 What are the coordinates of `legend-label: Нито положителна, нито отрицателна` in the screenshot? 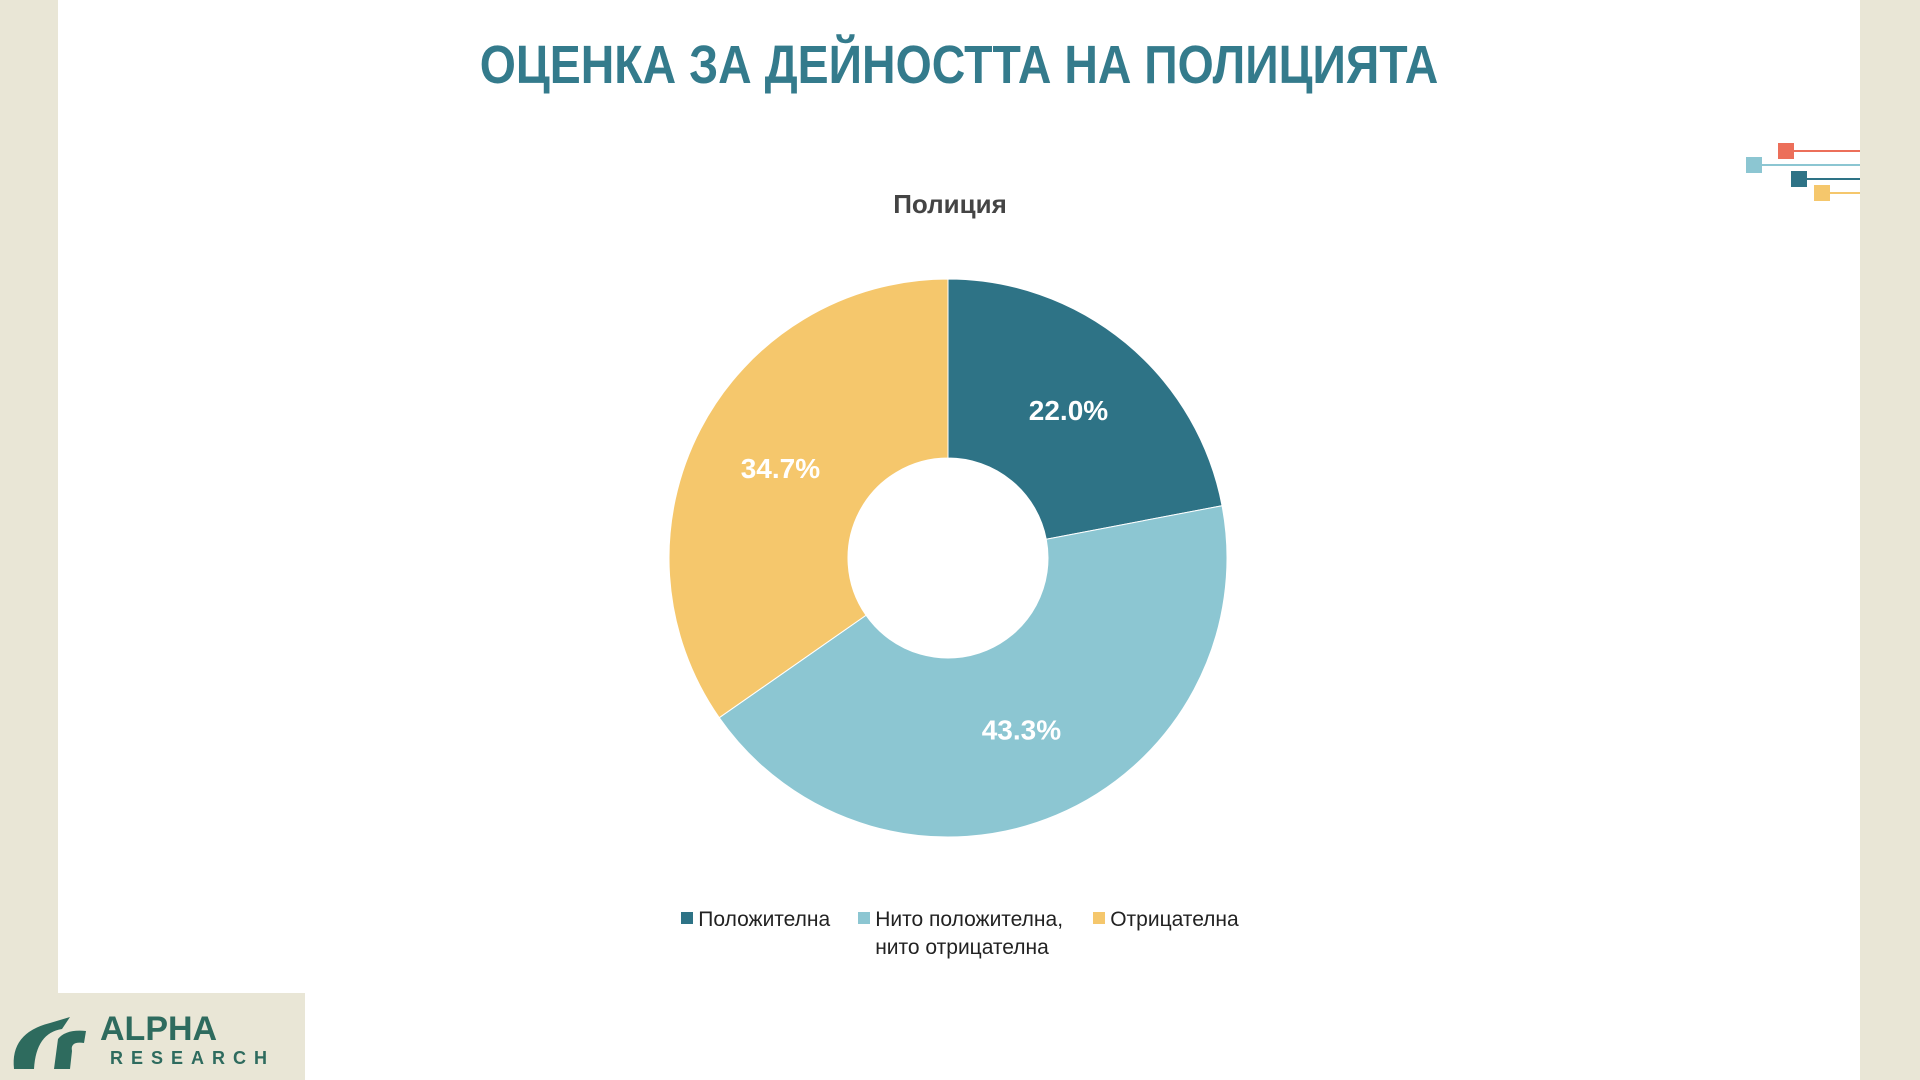 It's located at (969, 933).